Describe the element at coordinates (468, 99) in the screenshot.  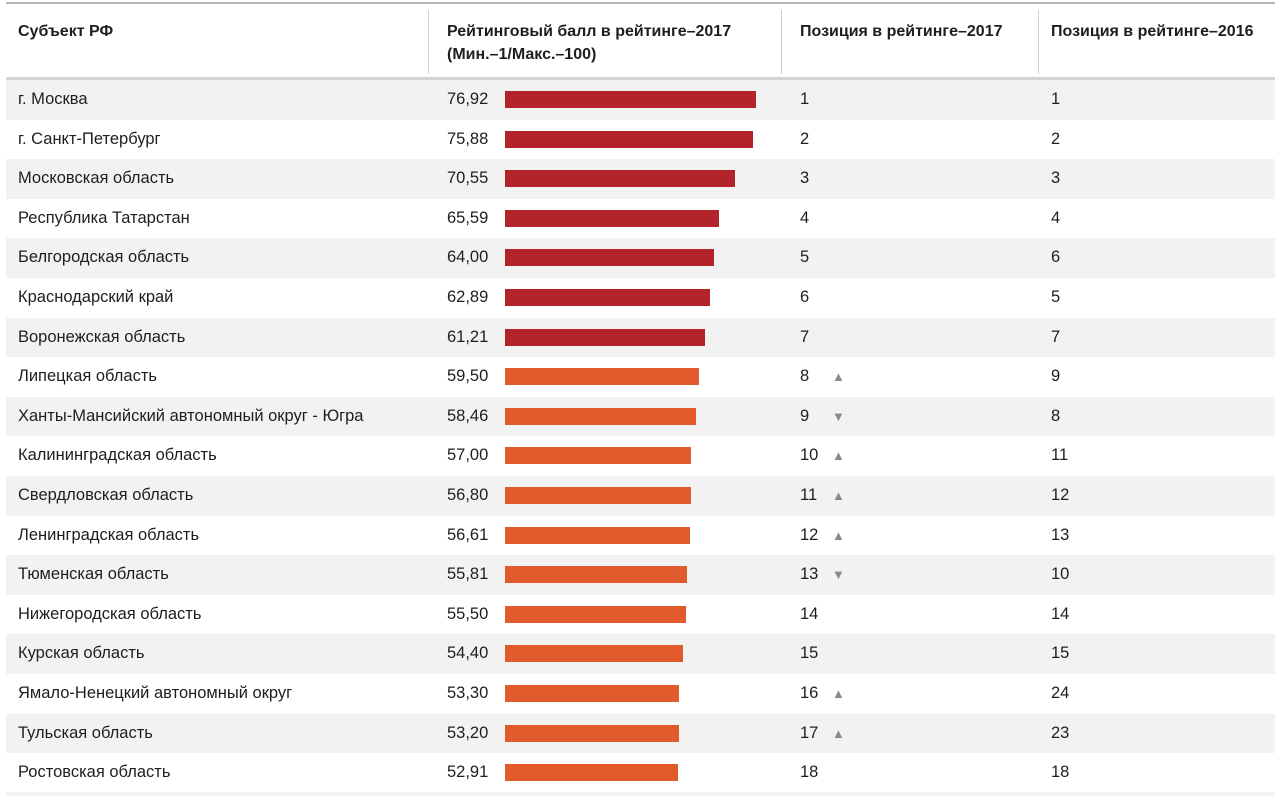
I see `score-label: 76,92` at that location.